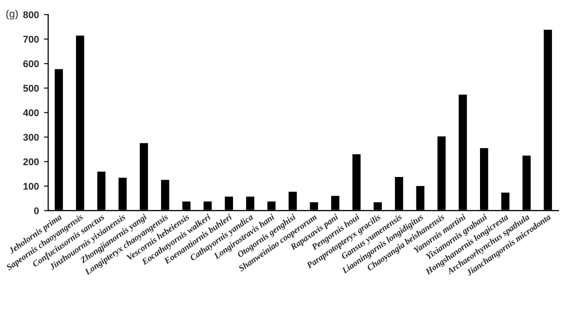 The height and width of the screenshot is (324, 567). Describe the element at coordinates (31, 137) in the screenshot. I see `y-tick-label: 300` at that location.